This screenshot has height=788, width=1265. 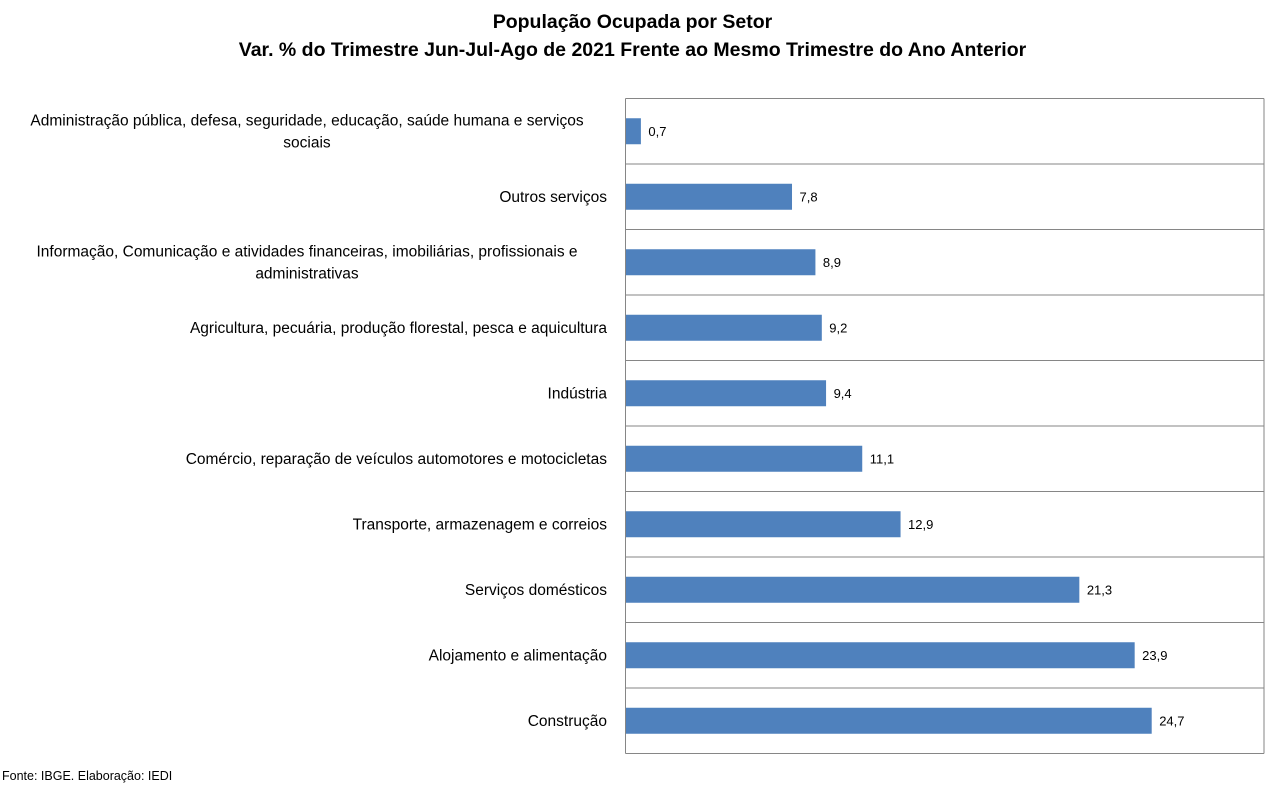 I want to click on category-label: Construção, so click(x=567, y=721).